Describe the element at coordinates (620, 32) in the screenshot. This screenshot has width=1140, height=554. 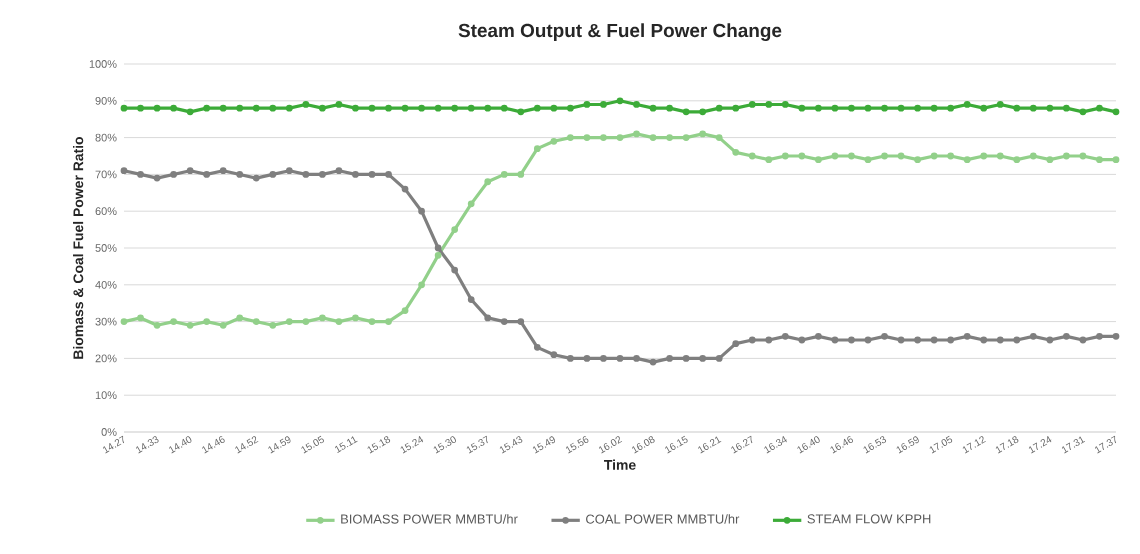
I see `chart-title: Steam Output & Fuel Power Change` at that location.